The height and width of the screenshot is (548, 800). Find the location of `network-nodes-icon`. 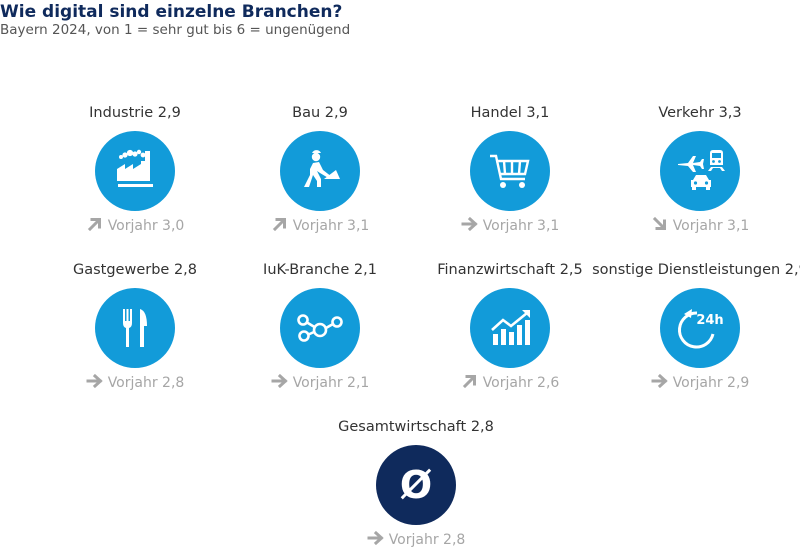

network-nodes-icon is located at coordinates (320, 328).